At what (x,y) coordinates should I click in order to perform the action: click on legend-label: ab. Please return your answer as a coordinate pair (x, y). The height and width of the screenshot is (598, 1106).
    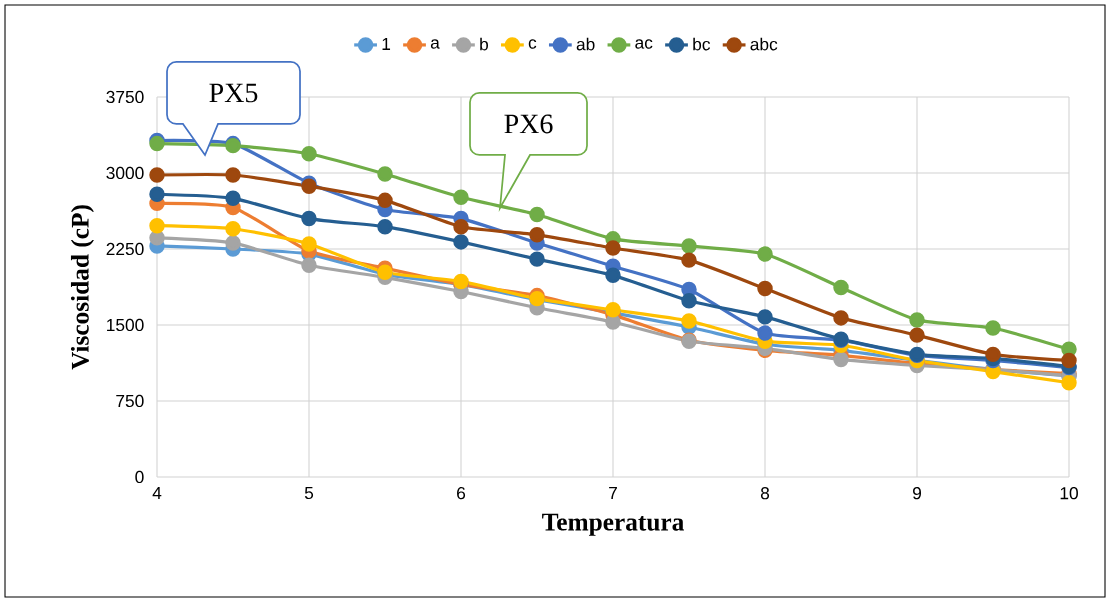
    Looking at the image, I should click on (585, 44).